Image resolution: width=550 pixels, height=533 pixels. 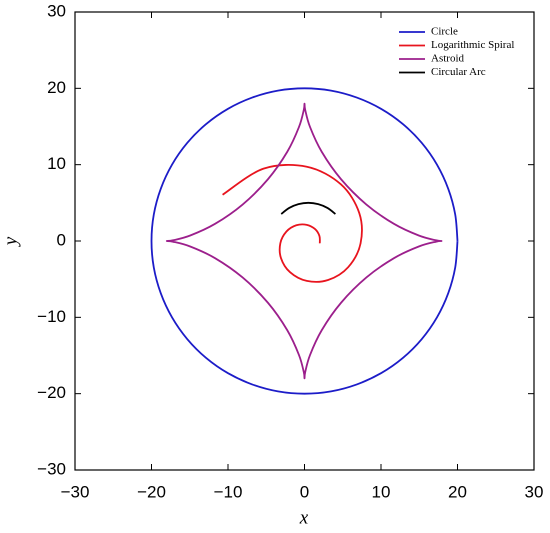 What do you see at coordinates (228, 491) in the screenshot?
I see `x-tick-label: −10` at bounding box center [228, 491].